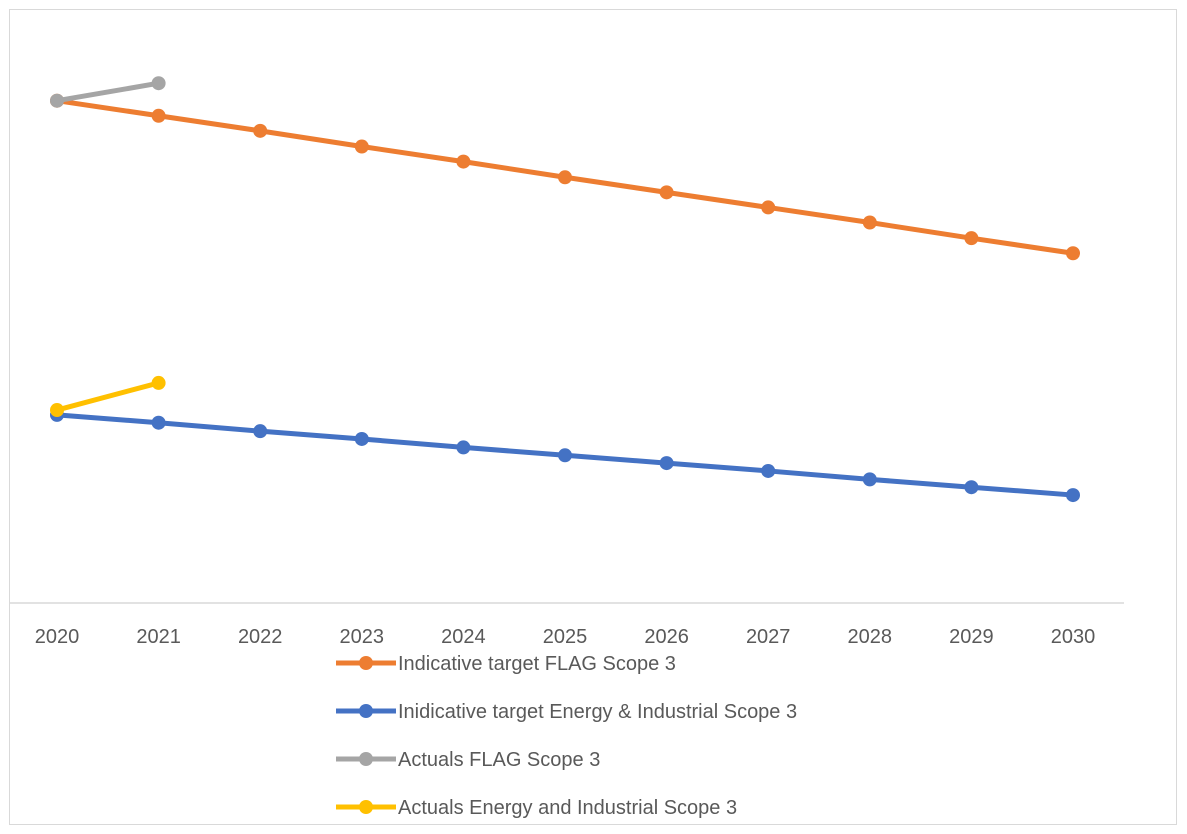  What do you see at coordinates (537, 664) in the screenshot?
I see `legend-label-0: Indicative target FLAG Scope 3` at bounding box center [537, 664].